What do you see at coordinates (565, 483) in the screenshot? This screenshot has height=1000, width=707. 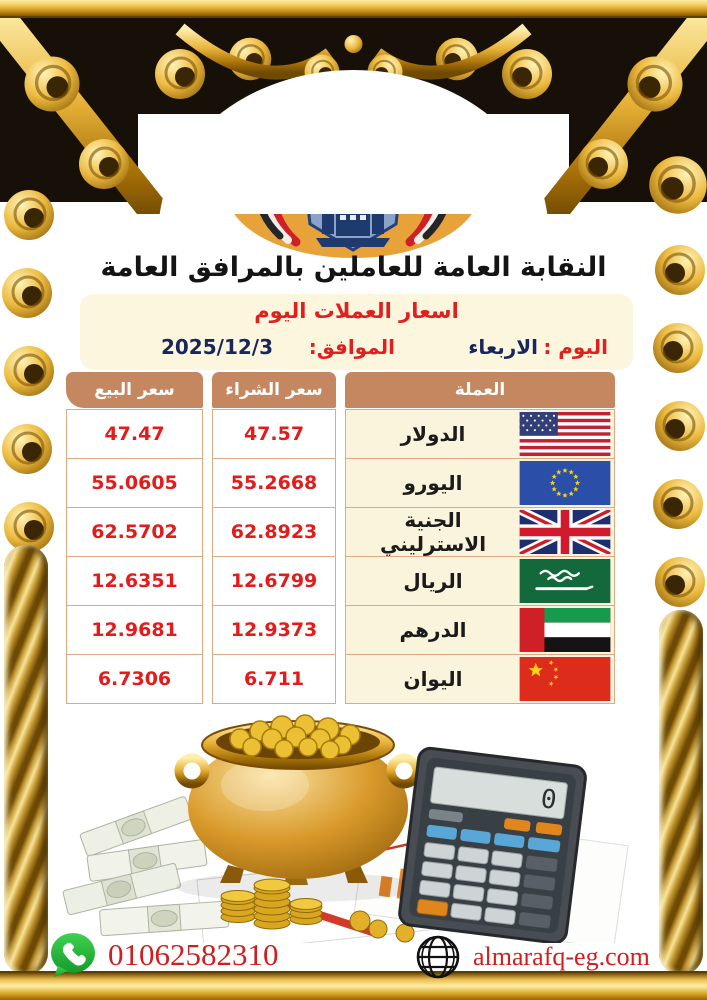 I see `eu-flag-icon` at bounding box center [565, 483].